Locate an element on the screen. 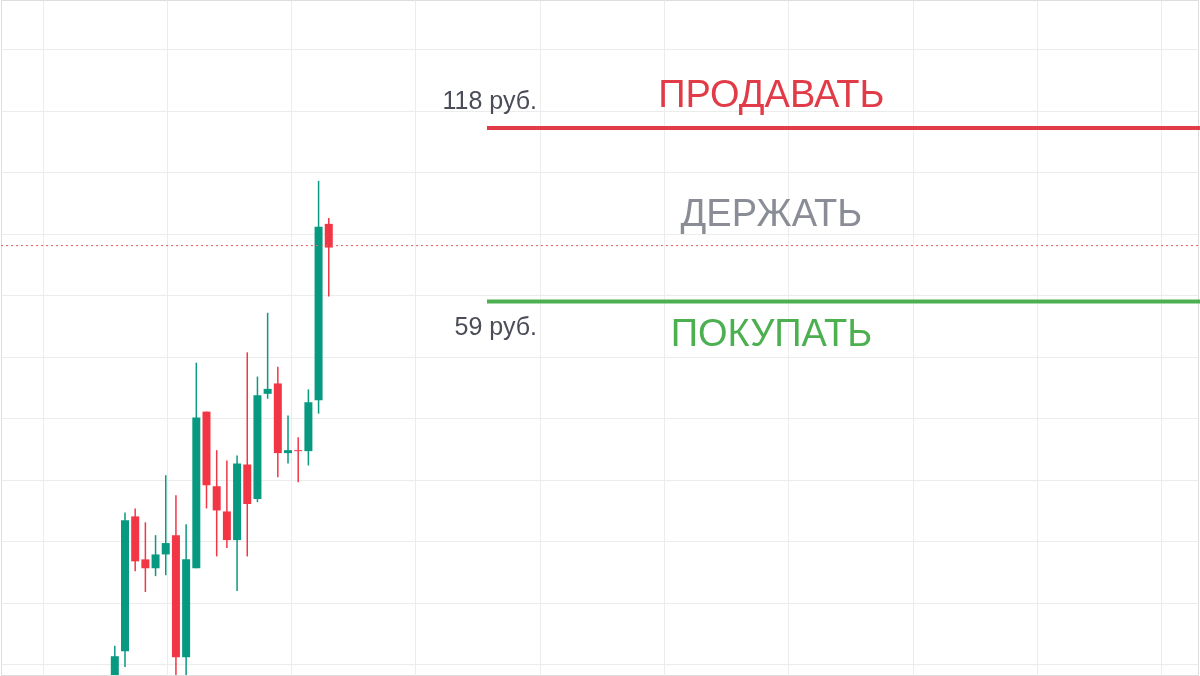 The width and height of the screenshot is (1200, 676). text: ПОКУПАТЬ is located at coordinates (771, 333).